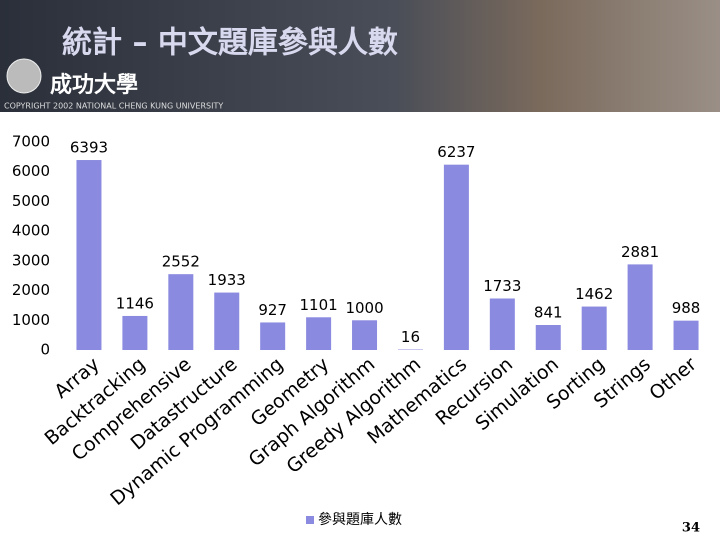 The image size is (720, 540). Describe the element at coordinates (31, 201) in the screenshot. I see `y-tick-label: 5000` at that location.